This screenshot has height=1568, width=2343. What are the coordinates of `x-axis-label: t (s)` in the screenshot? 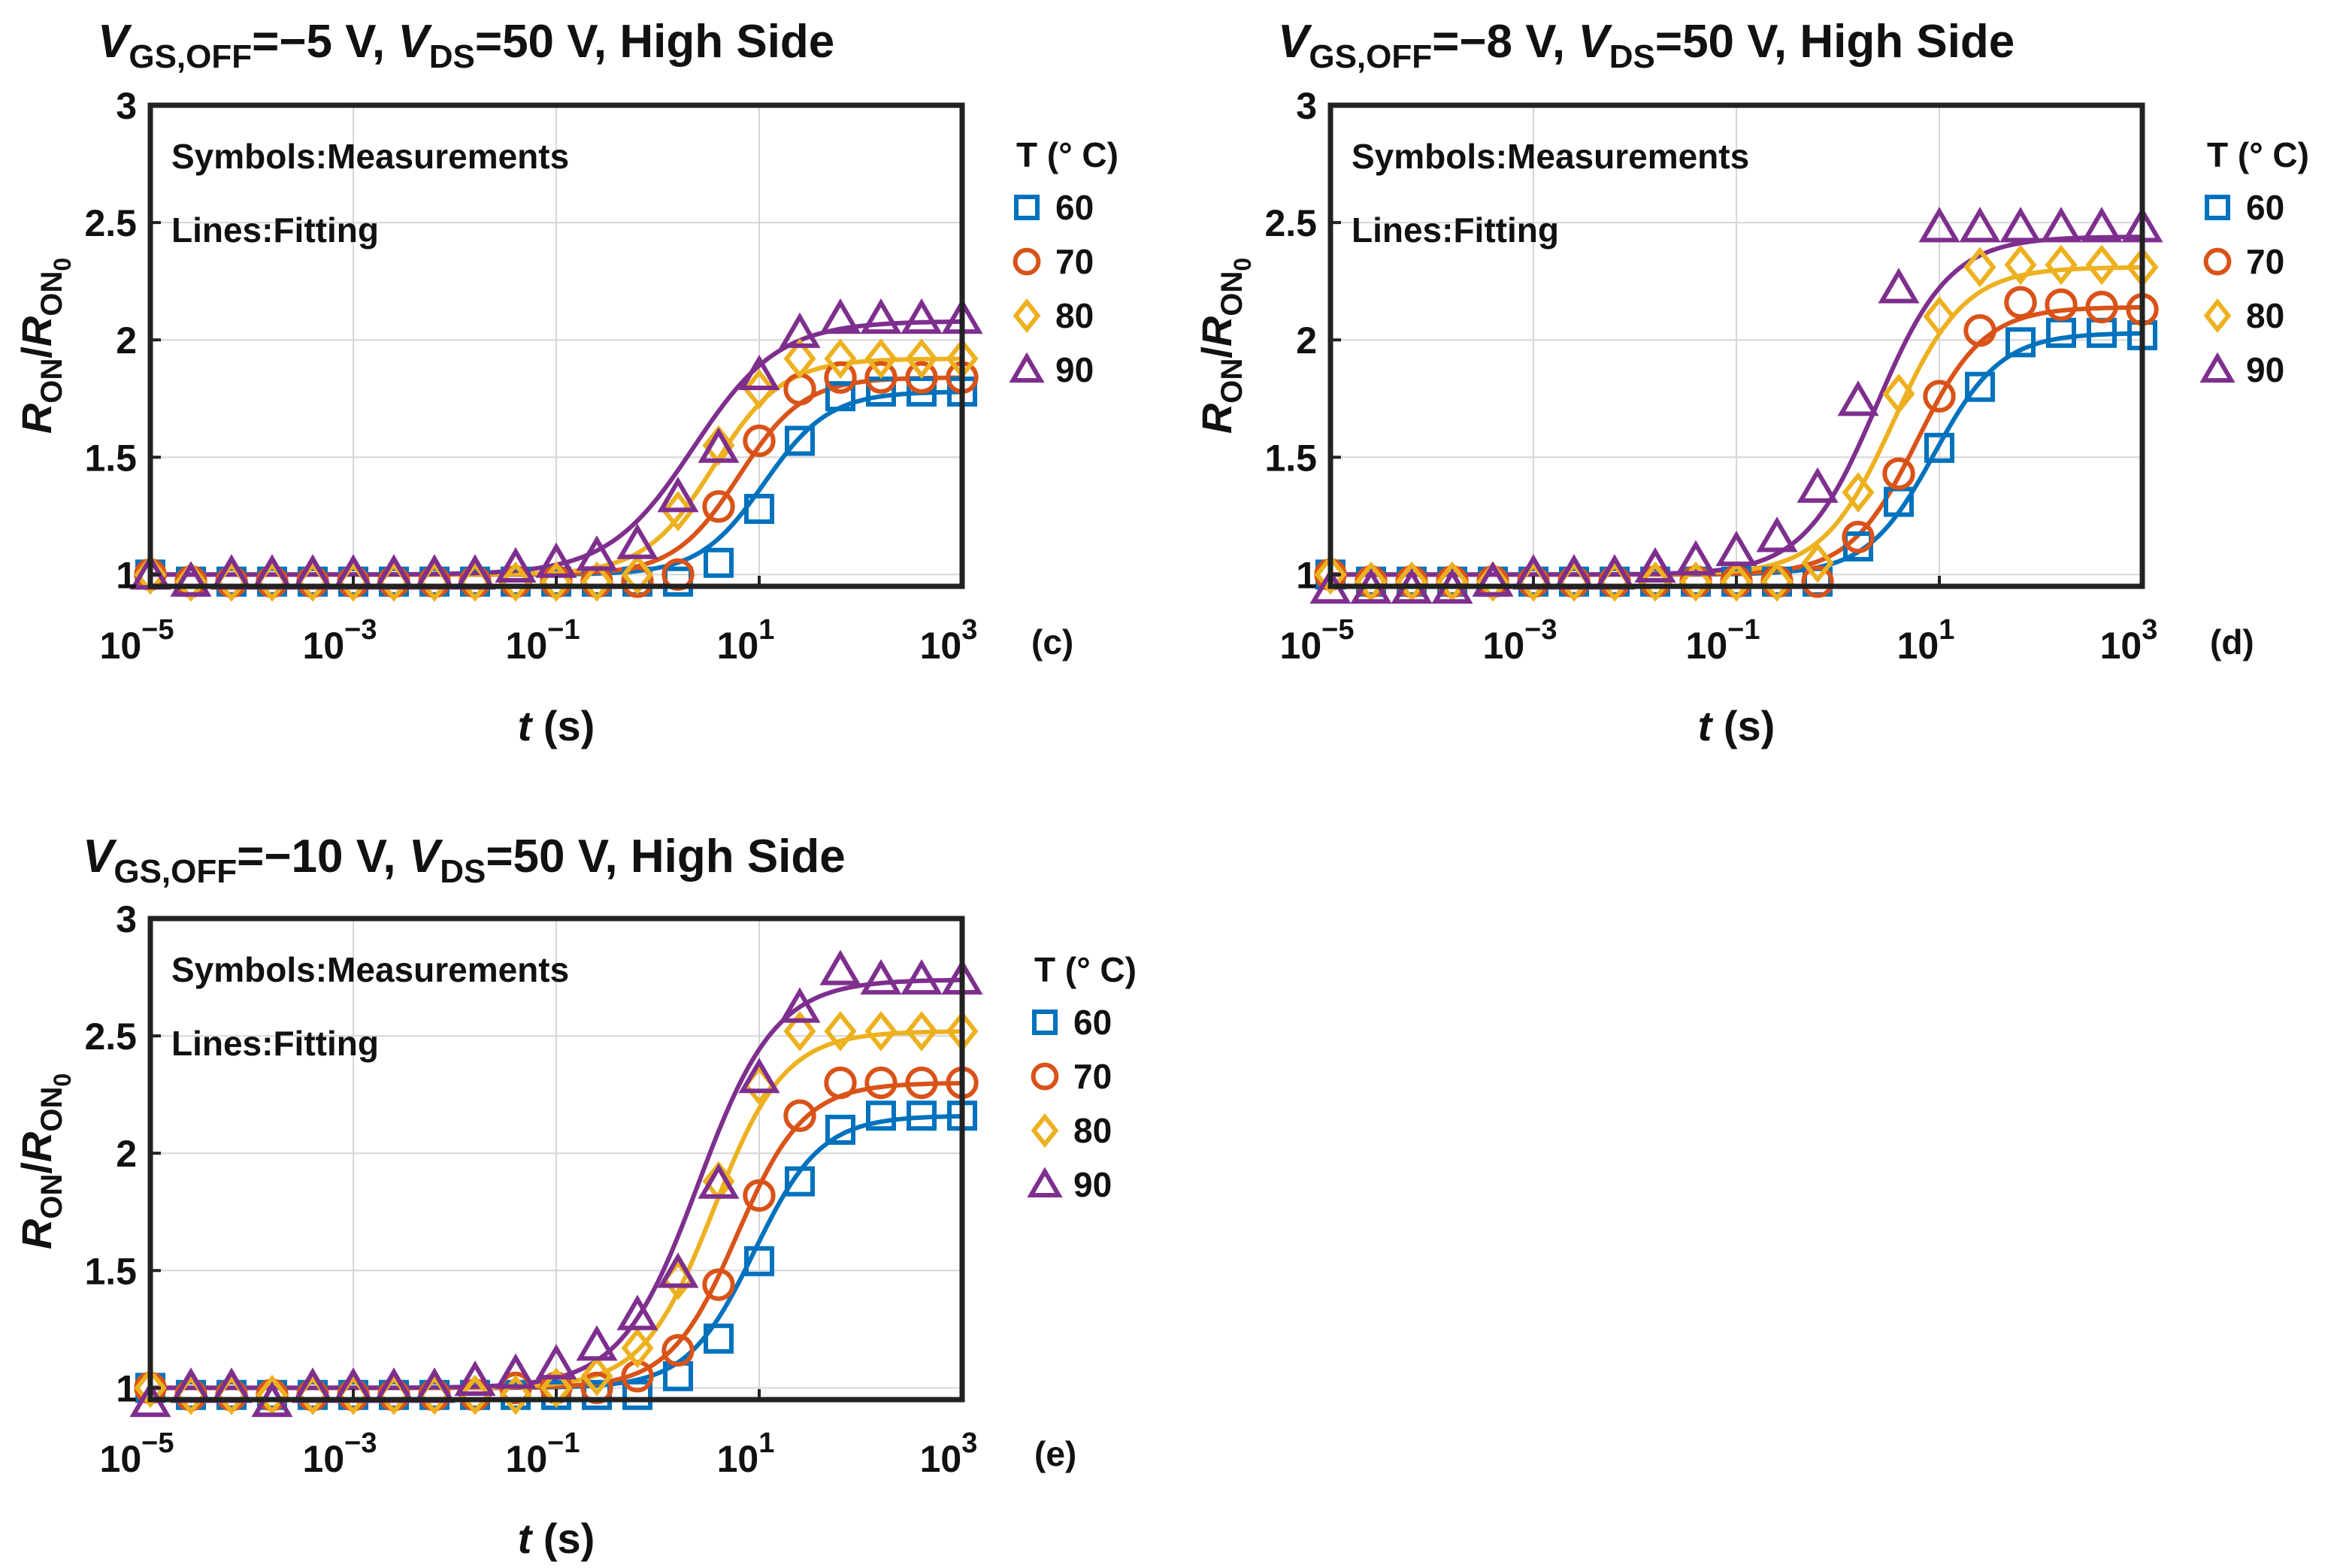 It's located at (556, 725).